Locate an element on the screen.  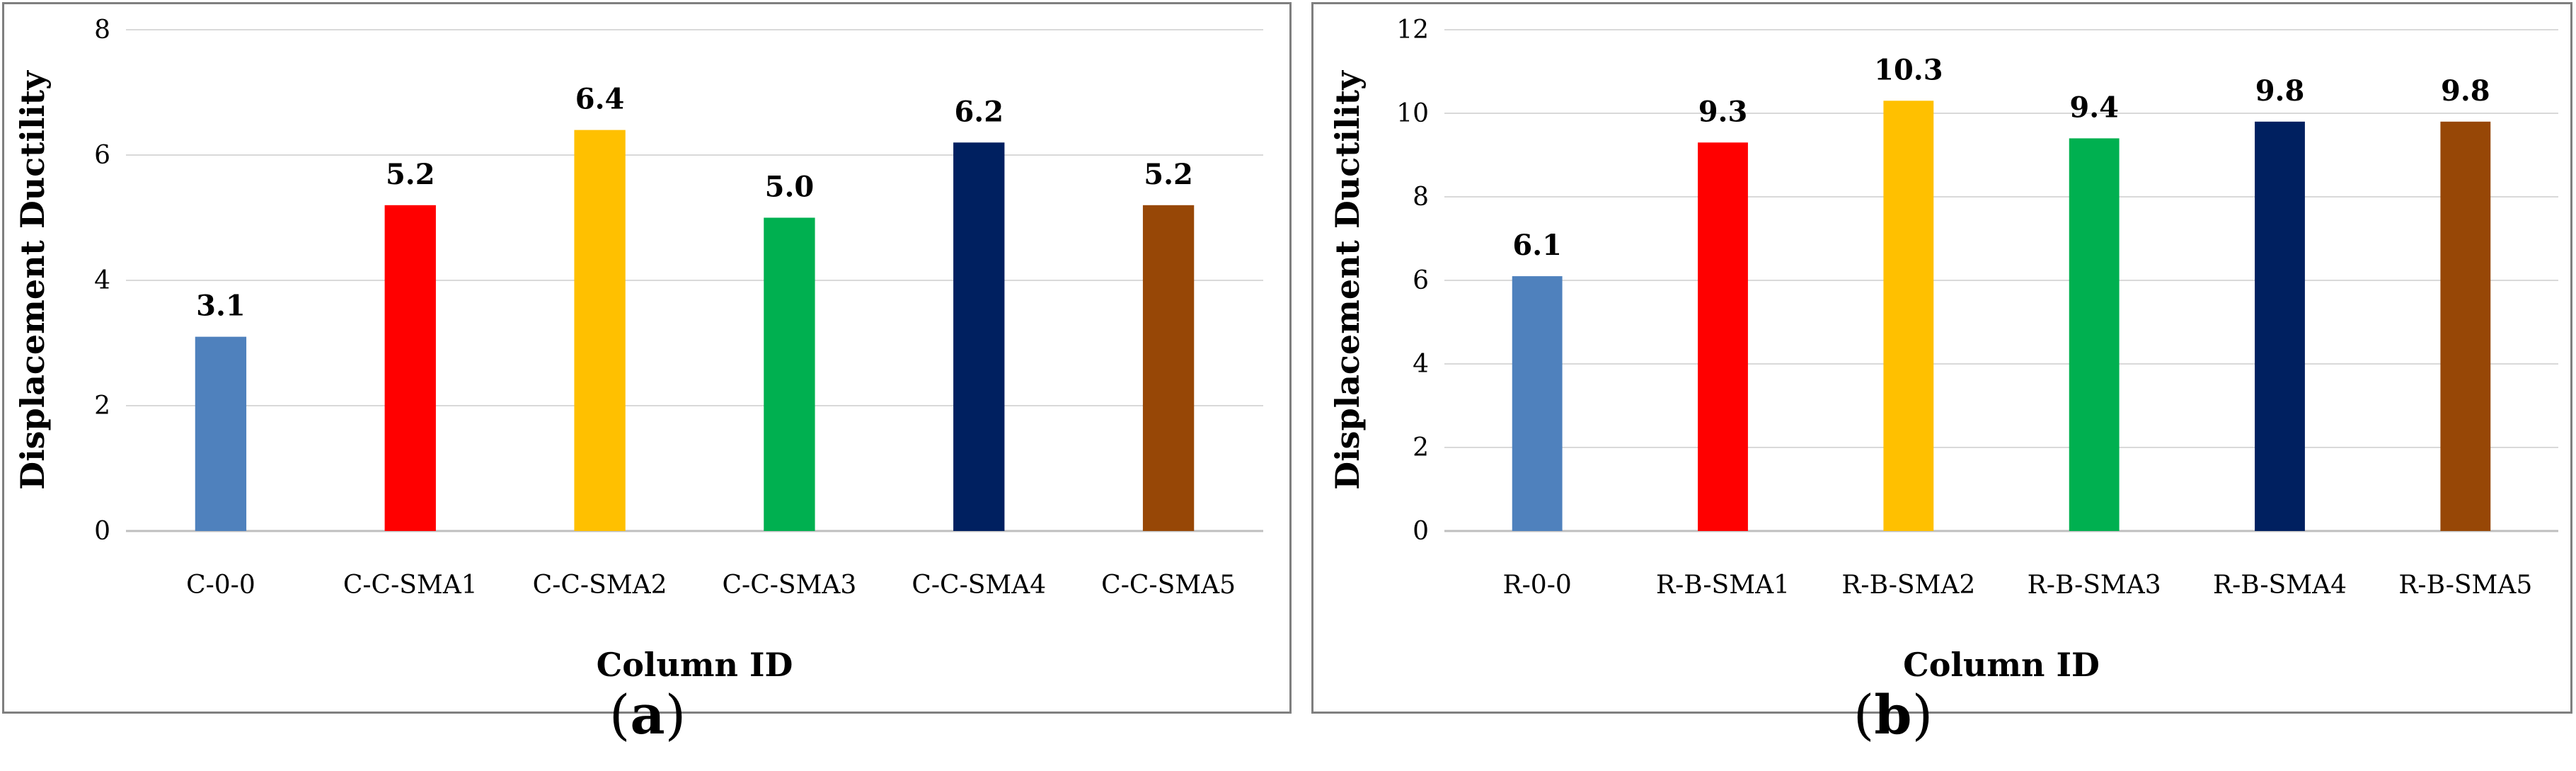
data-label: 6.1 is located at coordinates (1537, 246).